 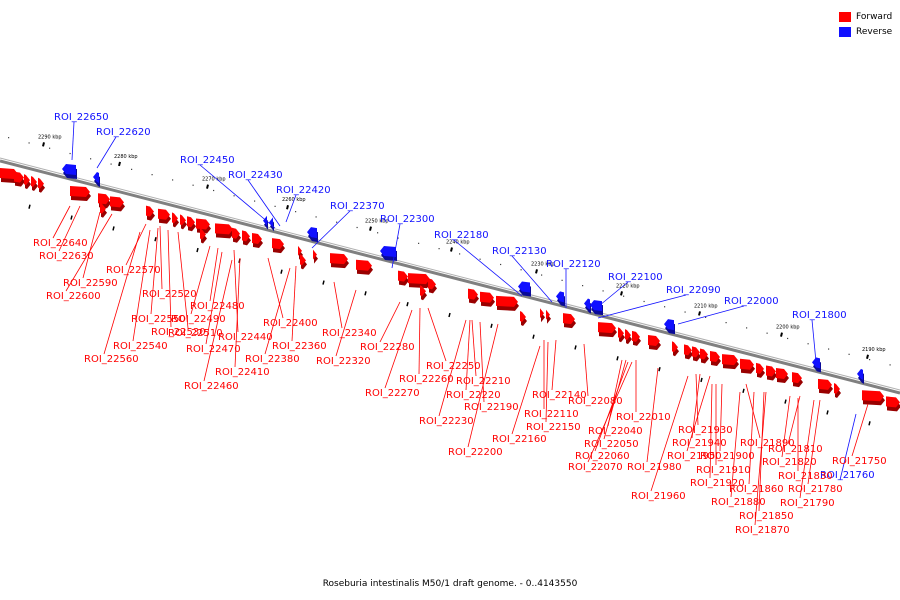 What do you see at coordinates (643, 417) in the screenshot?
I see `forward-gene-label: ROI_22010` at bounding box center [643, 417].